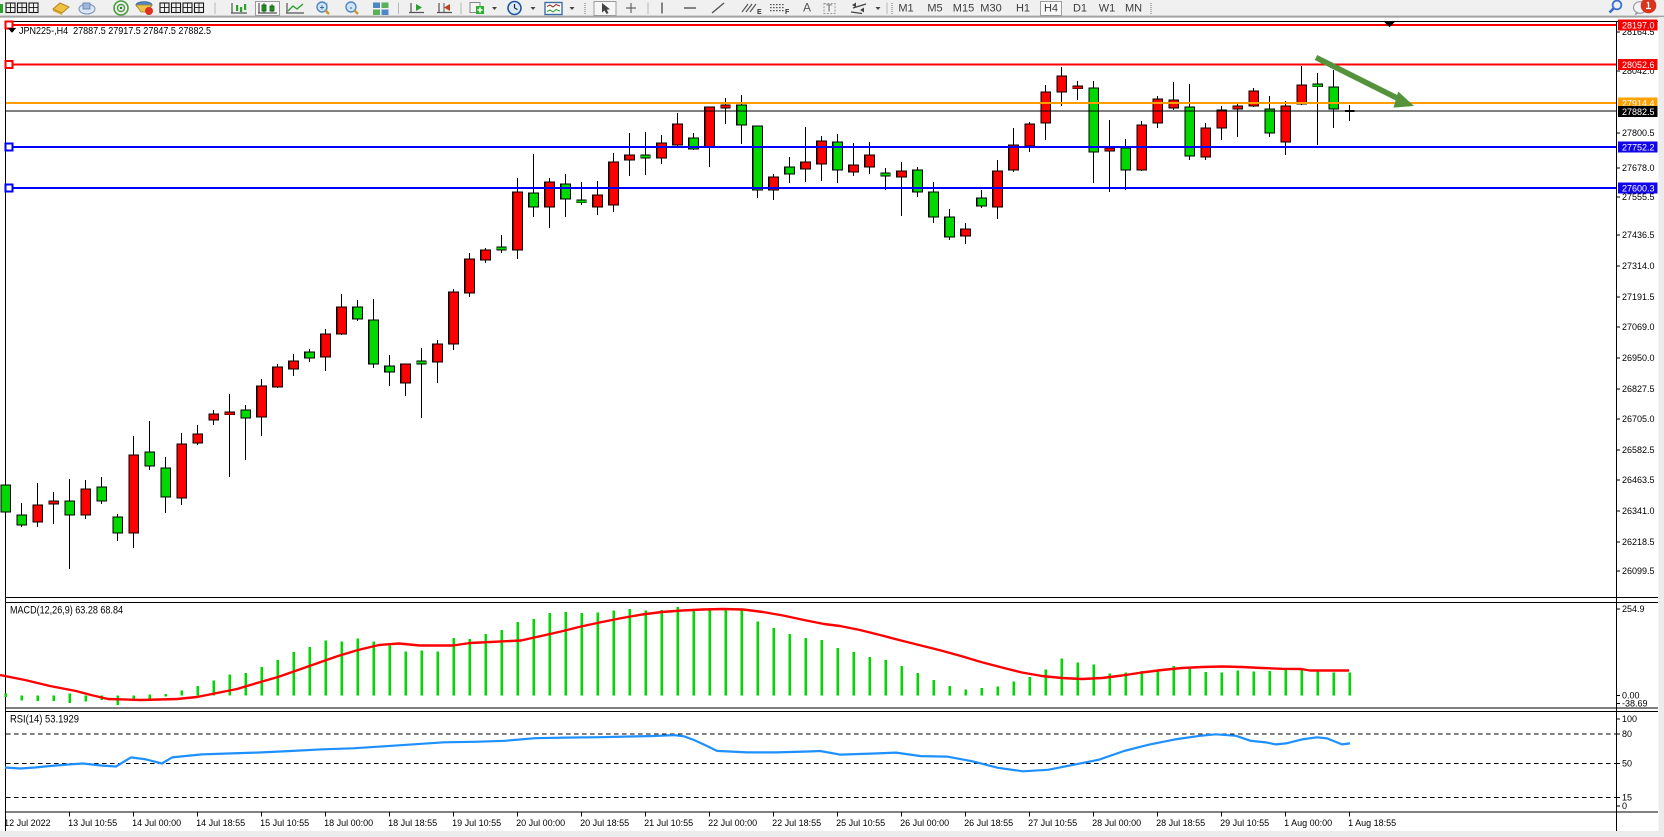  What do you see at coordinates (44, 720) in the screenshot?
I see `svg-text: RSI(14) 53.1929` at bounding box center [44, 720].